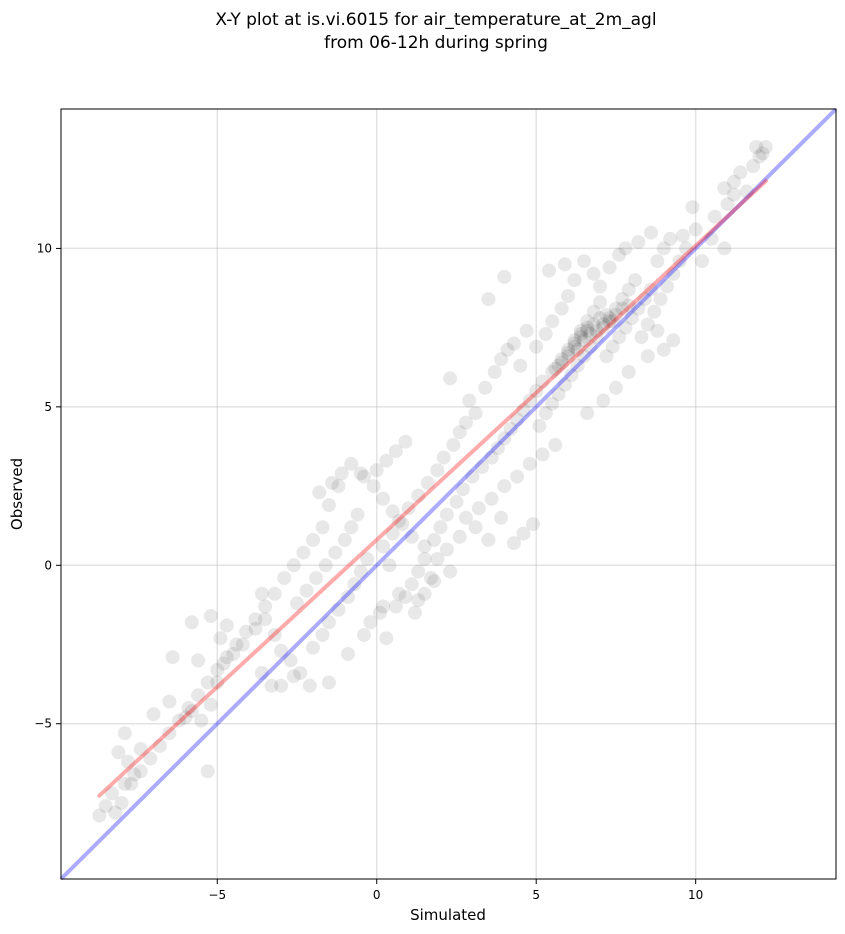  What do you see at coordinates (17, 494) in the screenshot?
I see `y-axis-label: Observed` at bounding box center [17, 494].